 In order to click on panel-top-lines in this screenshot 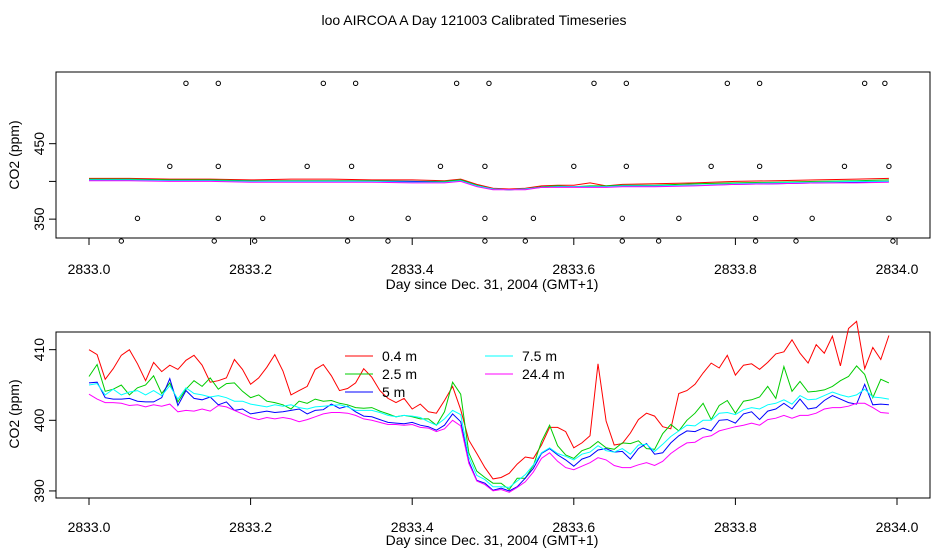, I will do `click(489, 184)`.